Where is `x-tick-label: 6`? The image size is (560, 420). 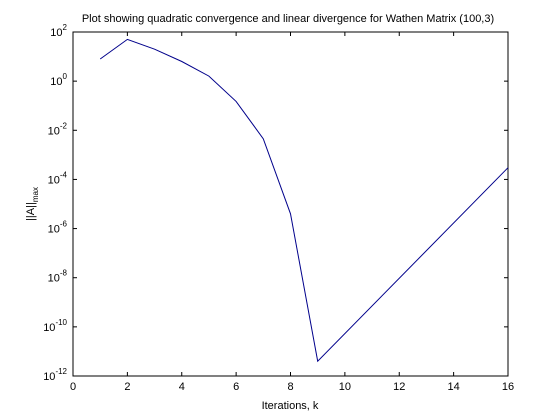 x-tick-label: 6 is located at coordinates (236, 387).